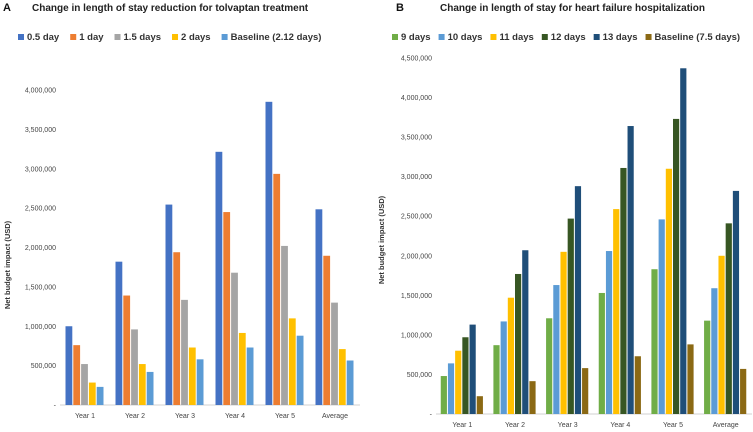  What do you see at coordinates (431, 415) in the screenshot?
I see `panel-b-y-tick-label: -` at bounding box center [431, 415].